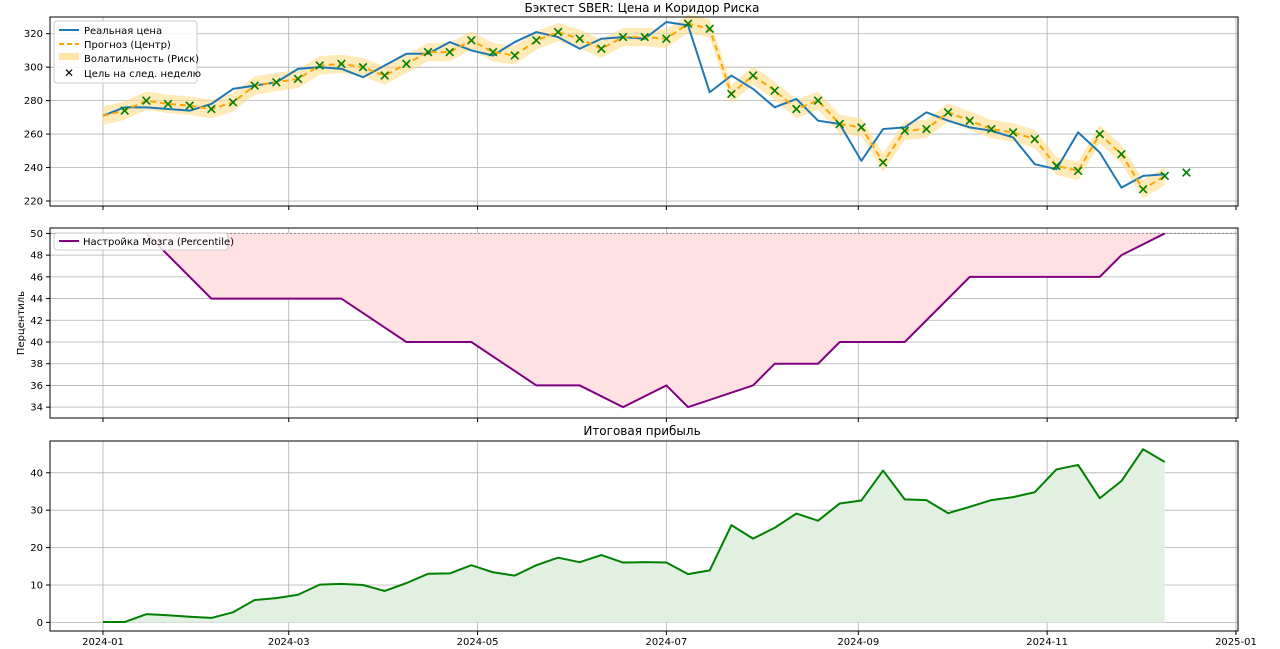 Image resolution: width=1280 pixels, height=649 pixels. Describe the element at coordinates (33, 135) in the screenshot. I see `y-tick-label: 260` at that location.